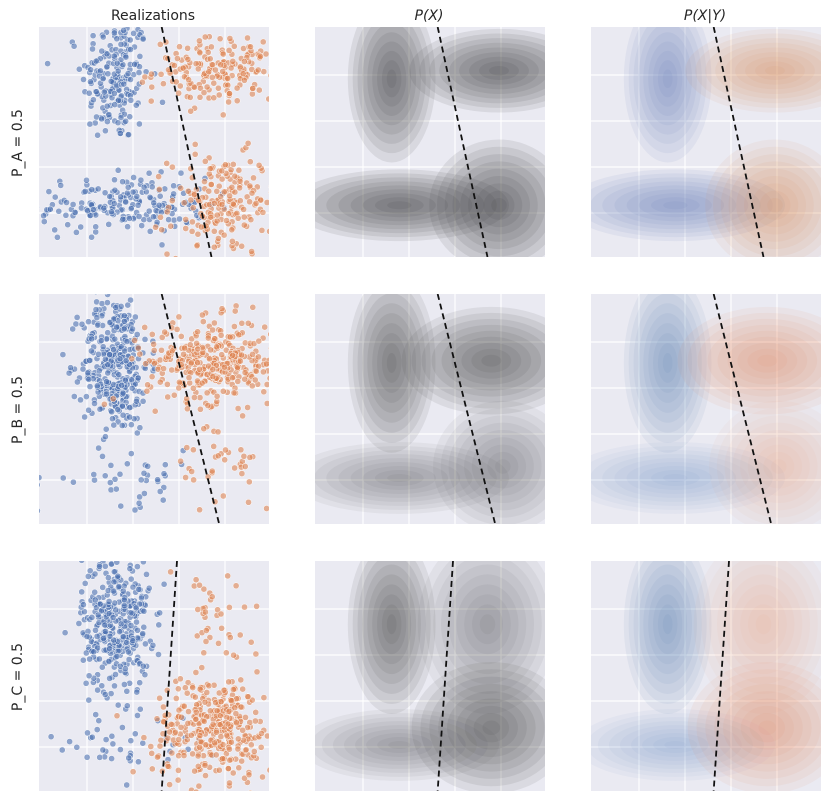 This screenshot has height=801, width=830. I want to click on grid, so click(706, 409).